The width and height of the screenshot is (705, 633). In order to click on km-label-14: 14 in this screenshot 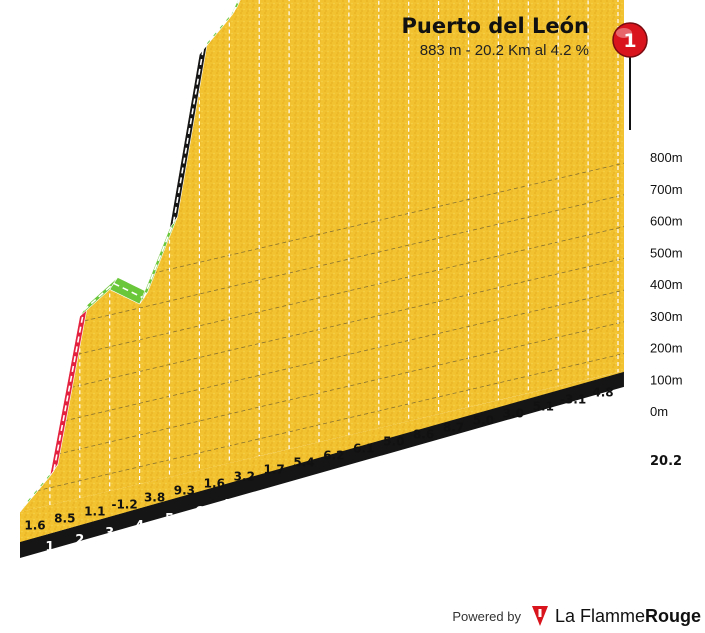, I will do `click(439, 456)`.